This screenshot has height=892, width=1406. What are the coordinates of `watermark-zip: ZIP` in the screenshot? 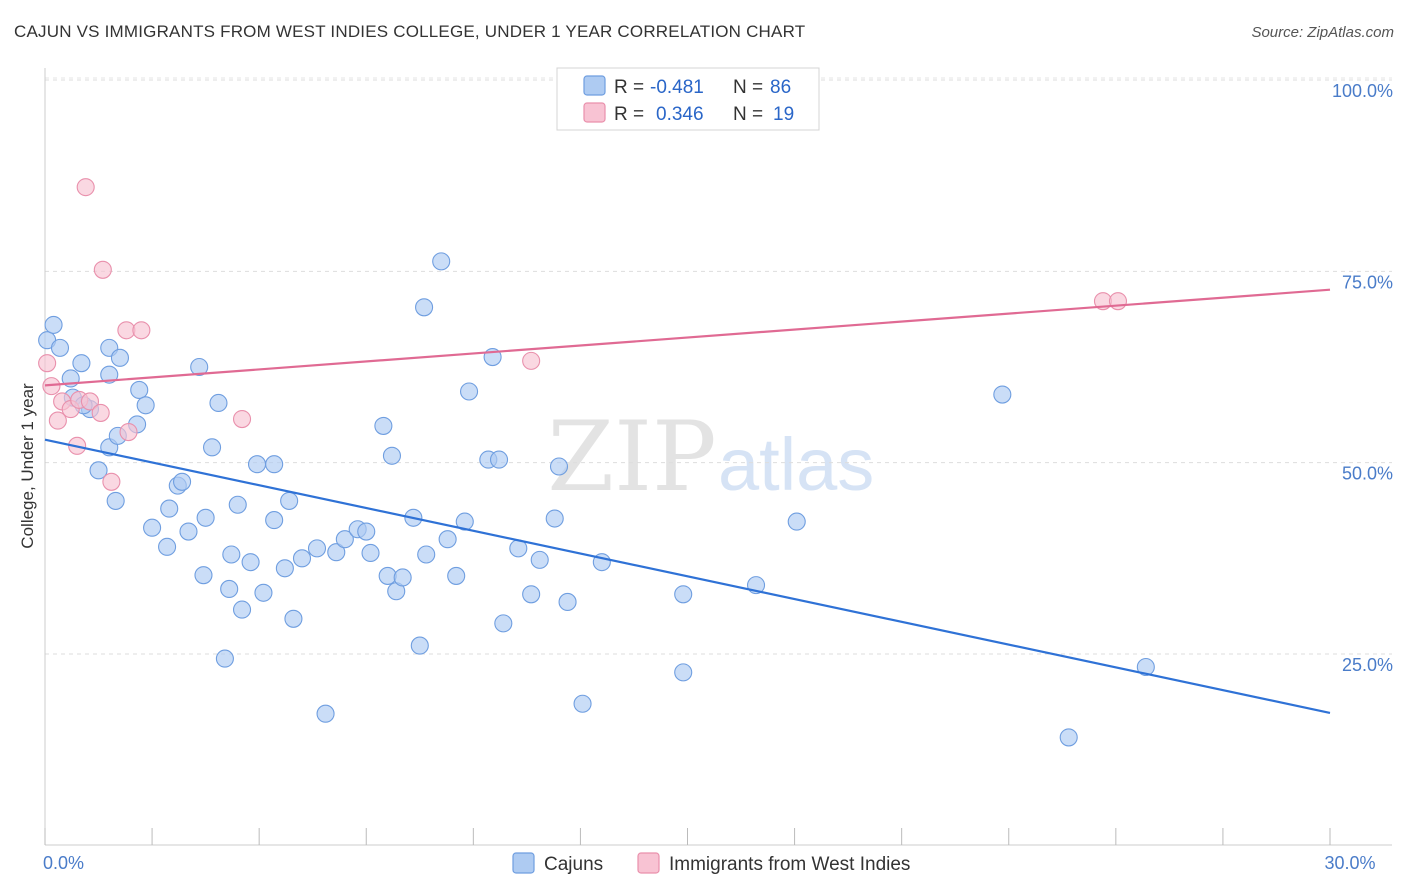 It's located at (631, 457).